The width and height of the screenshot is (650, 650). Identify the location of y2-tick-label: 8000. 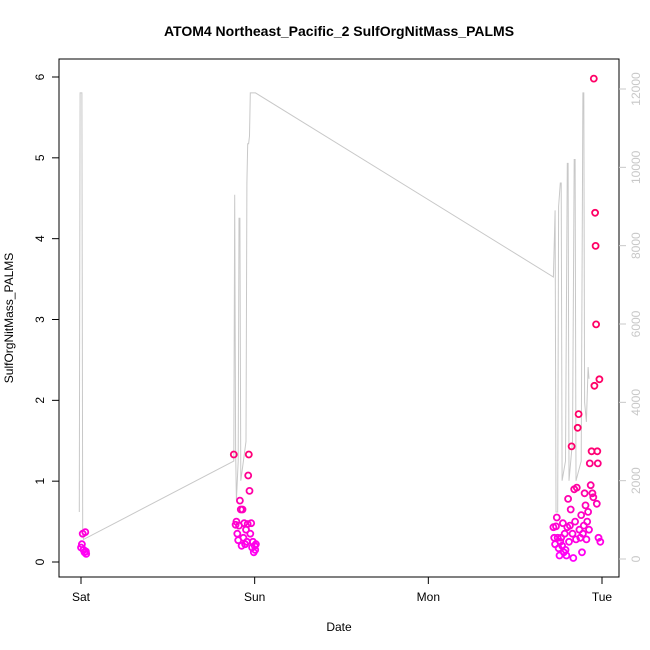
(636, 245).